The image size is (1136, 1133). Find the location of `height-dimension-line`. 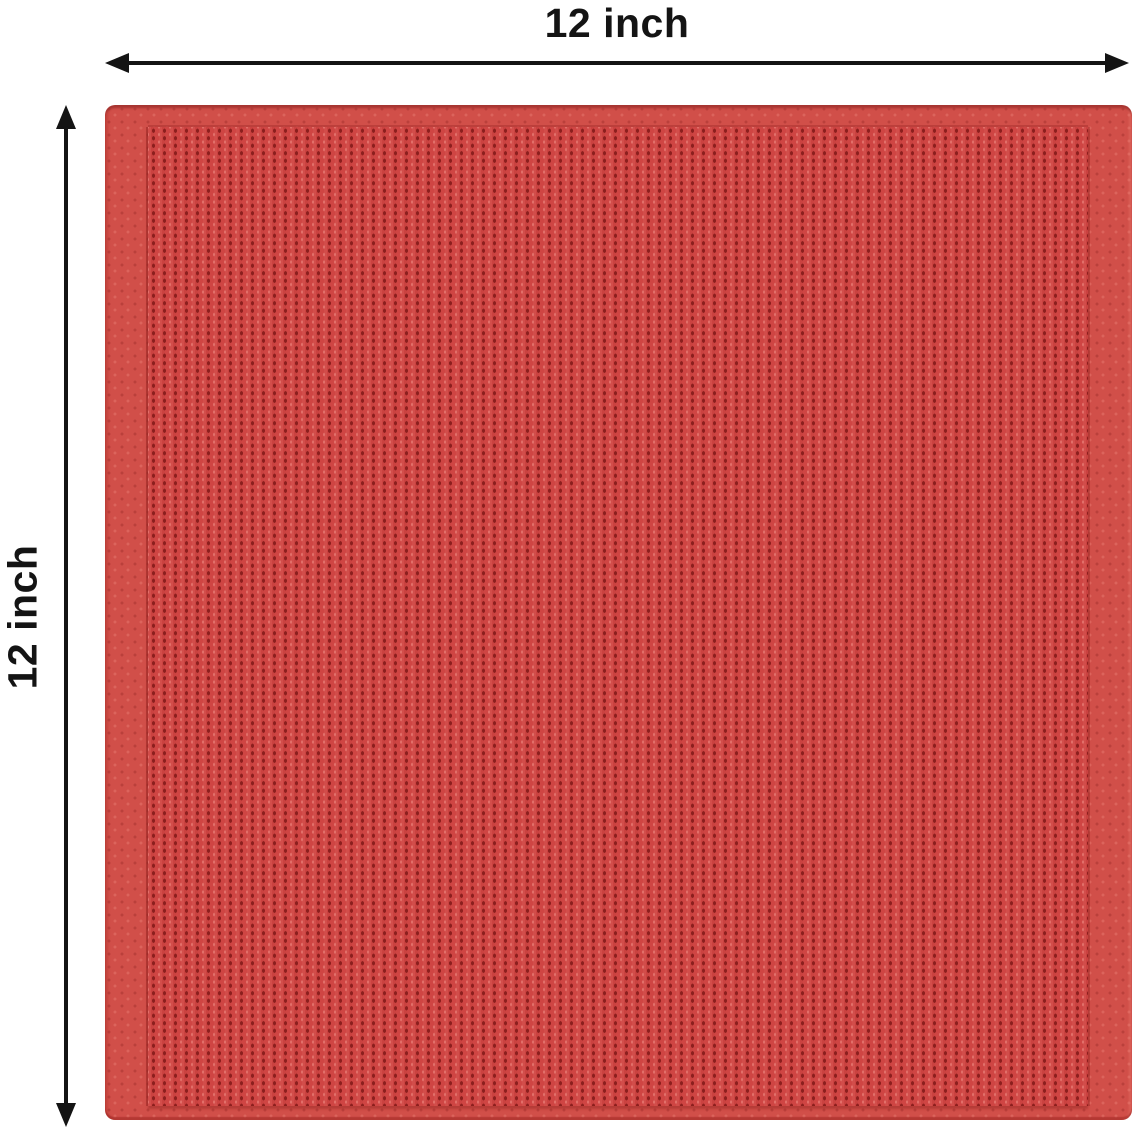

height-dimension-line is located at coordinates (66, 616).